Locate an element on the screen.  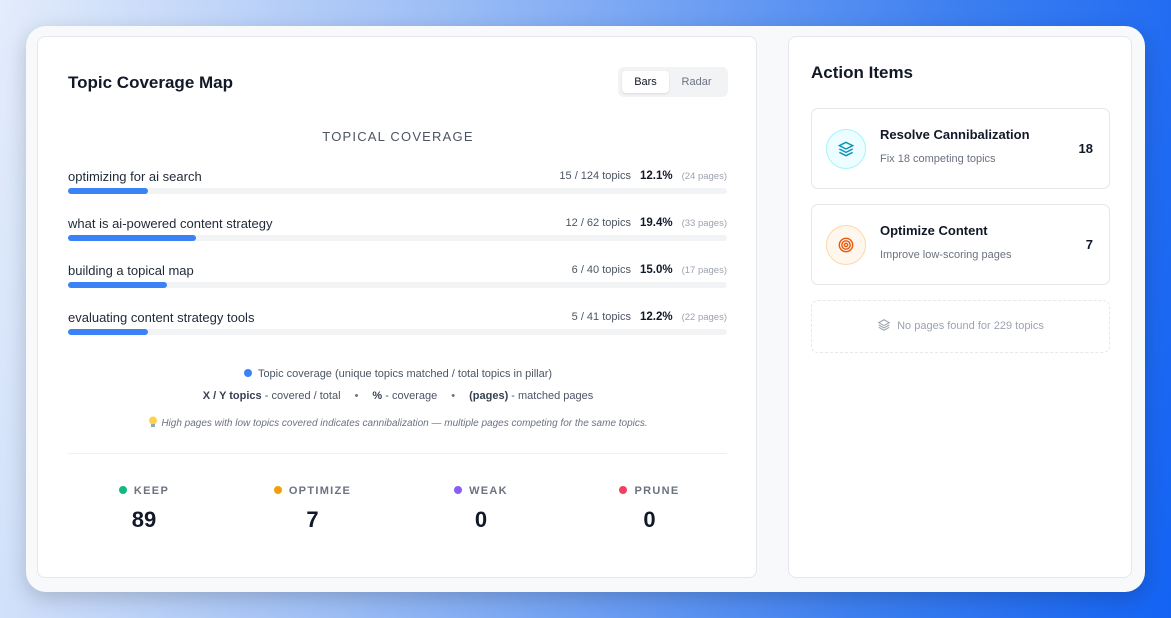
empty-text: No pages found for 229 topics is located at coordinates (970, 326).